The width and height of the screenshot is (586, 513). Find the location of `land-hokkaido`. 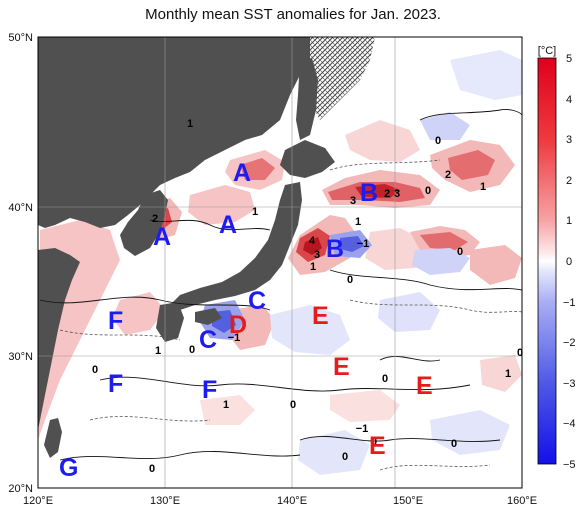

land-hokkaido is located at coordinates (307, 159).